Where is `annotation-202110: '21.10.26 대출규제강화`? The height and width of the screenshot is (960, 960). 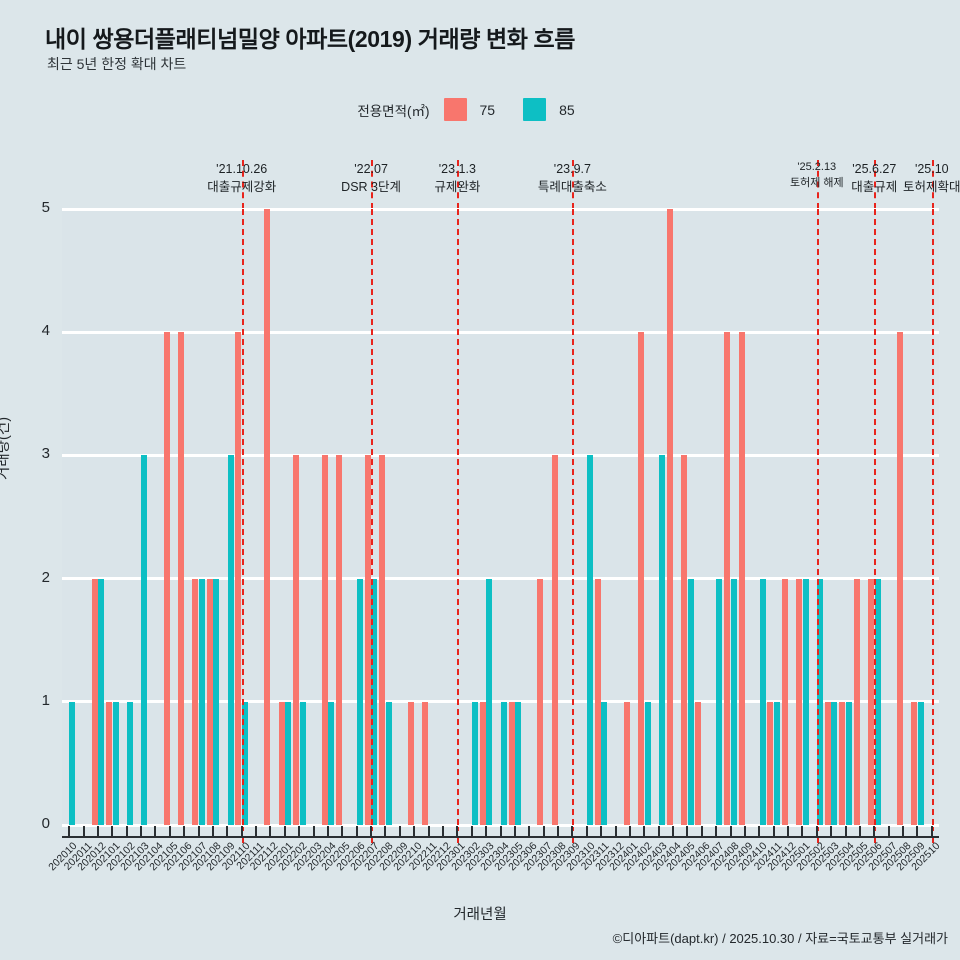
annotation-202110: '21.10.26 대출규제강화 is located at coordinates (241, 178).